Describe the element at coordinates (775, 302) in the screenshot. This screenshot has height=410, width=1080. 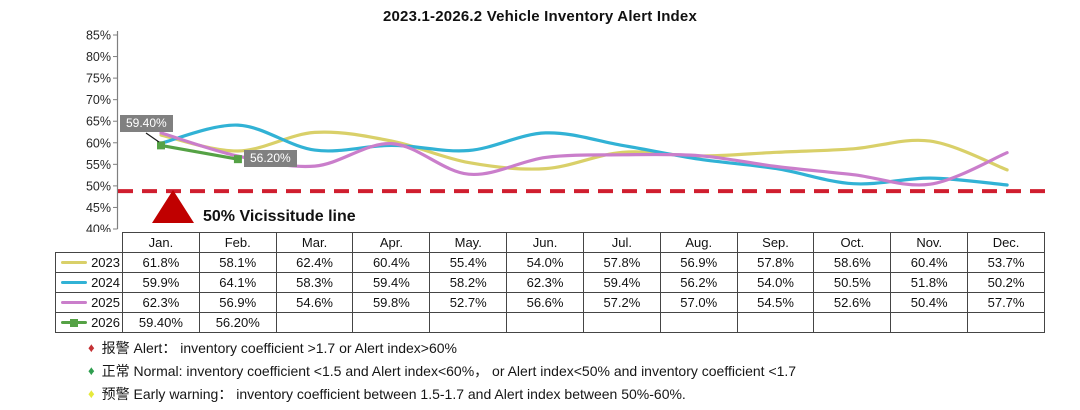
I see `table-cell: 54.5%` at that location.